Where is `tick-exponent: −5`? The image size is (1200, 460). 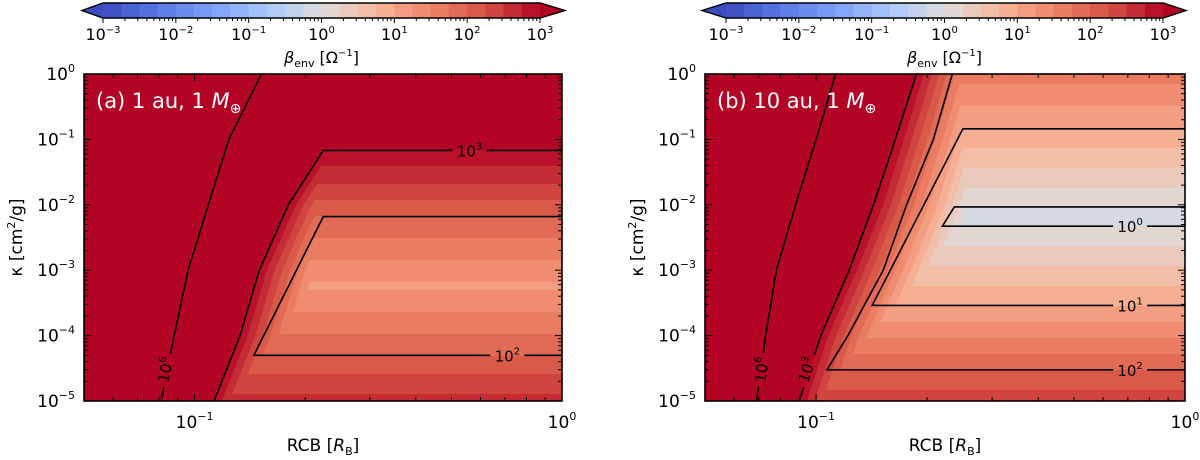 tick-exponent: −5 is located at coordinates (688, 395).